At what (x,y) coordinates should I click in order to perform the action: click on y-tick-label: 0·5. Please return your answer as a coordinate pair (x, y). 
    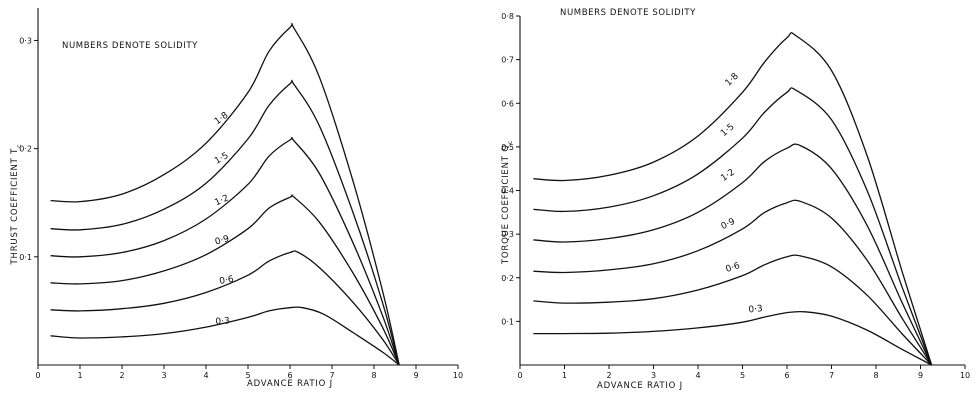
    Looking at the image, I should click on (507, 147).